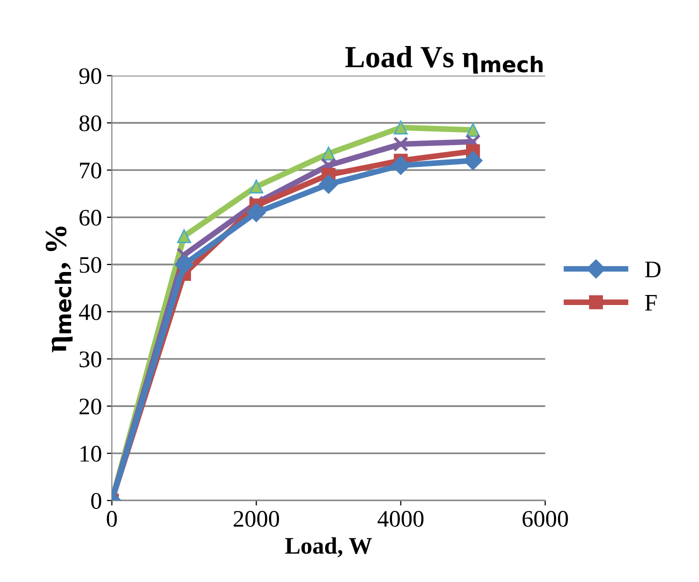 The height and width of the screenshot is (582, 699). What do you see at coordinates (59, 289) in the screenshot?
I see `y-axis-title: η$_{mech}$, %` at bounding box center [59, 289].